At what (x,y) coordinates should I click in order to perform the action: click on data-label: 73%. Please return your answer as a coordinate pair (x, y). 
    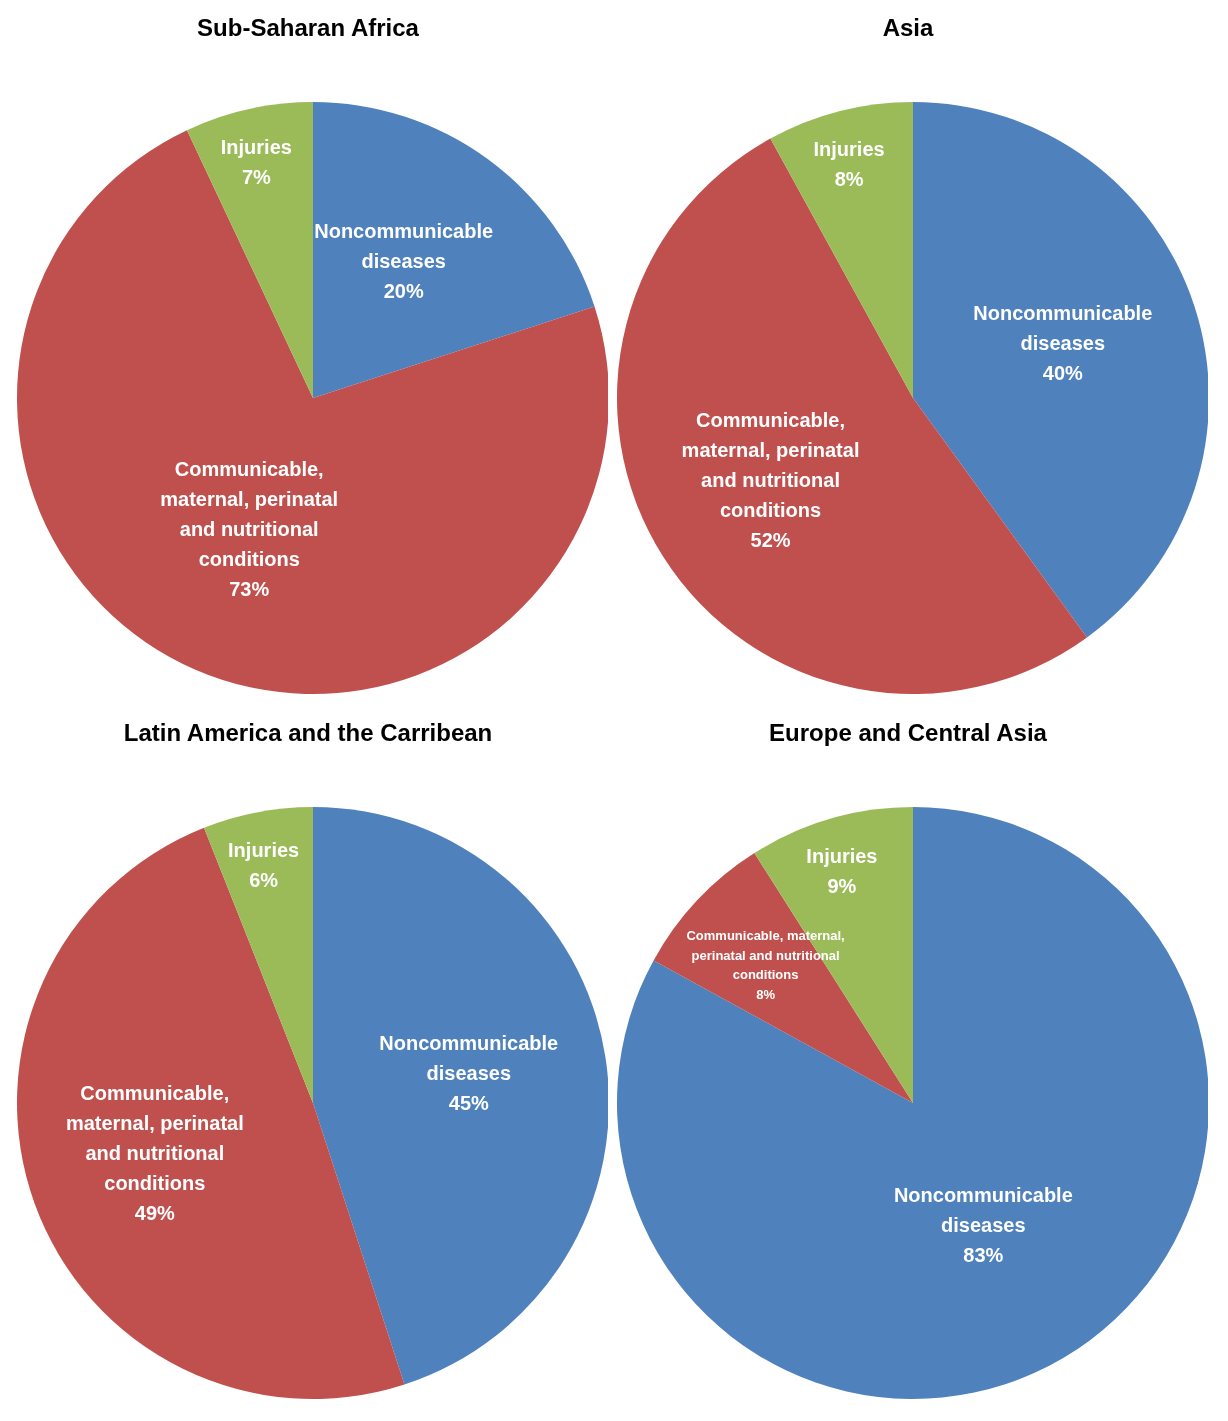
    Looking at the image, I should click on (249, 588).